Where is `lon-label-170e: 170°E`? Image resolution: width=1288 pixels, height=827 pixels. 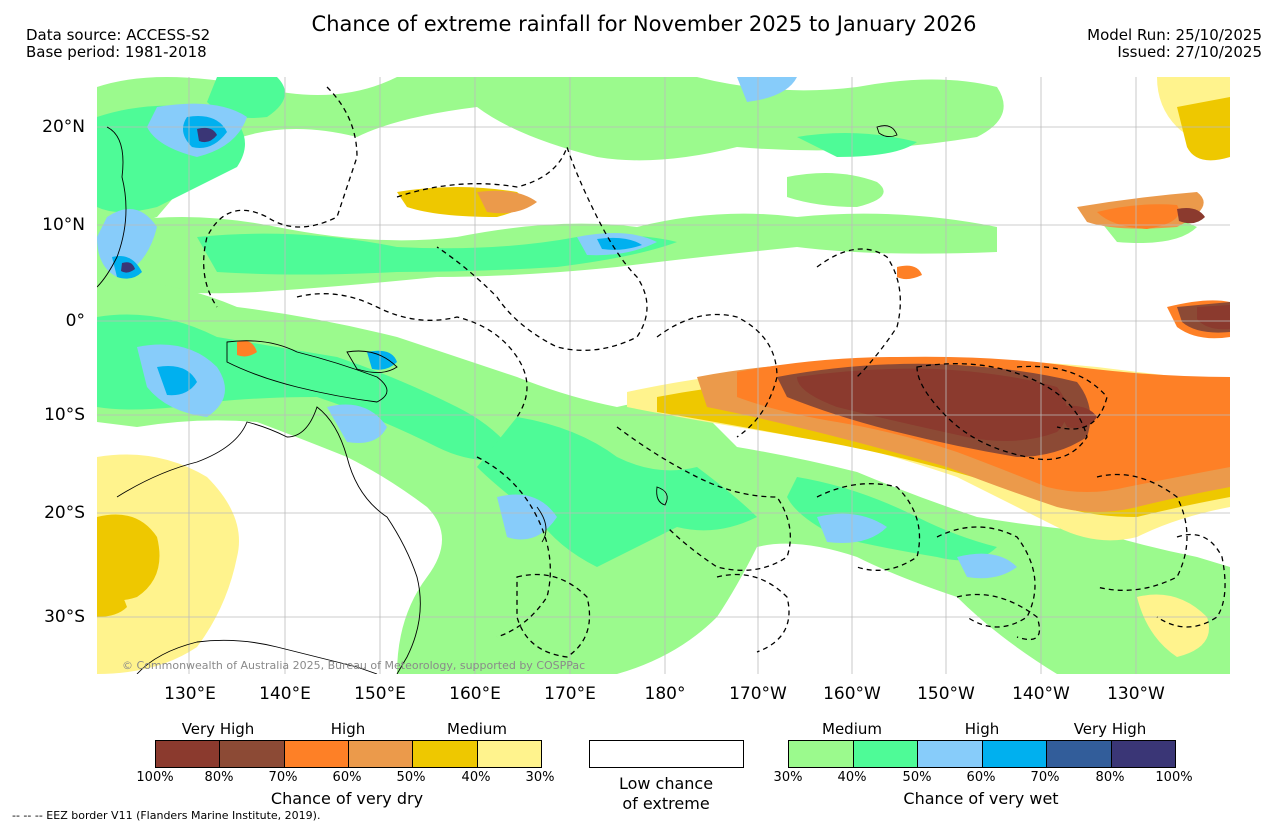
lon-label-170e: 170°E is located at coordinates (570, 694).